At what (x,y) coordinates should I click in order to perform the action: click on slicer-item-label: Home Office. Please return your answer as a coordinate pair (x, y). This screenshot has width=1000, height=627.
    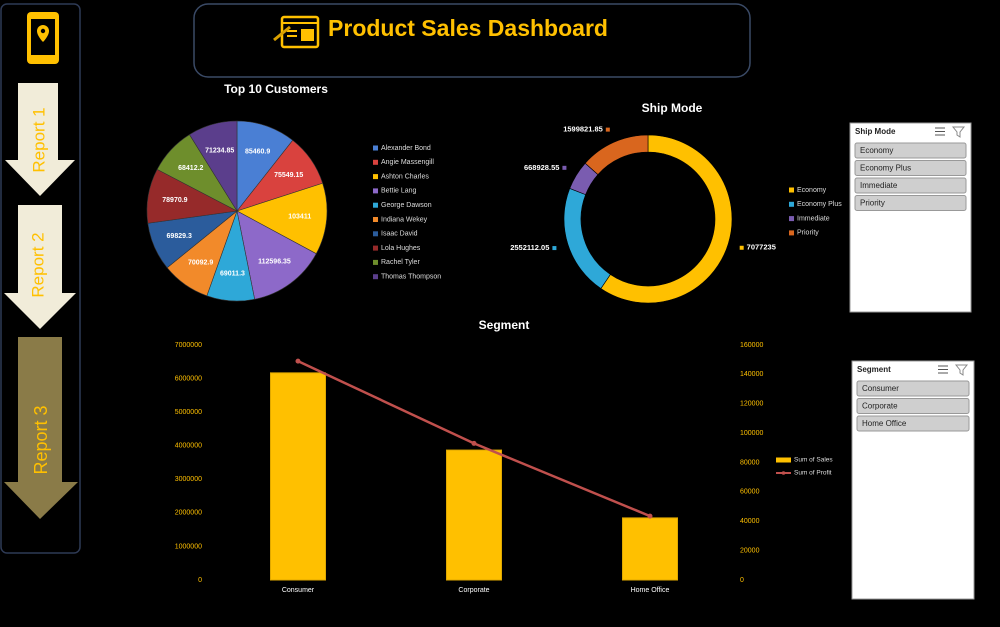
    Looking at the image, I should click on (884, 423).